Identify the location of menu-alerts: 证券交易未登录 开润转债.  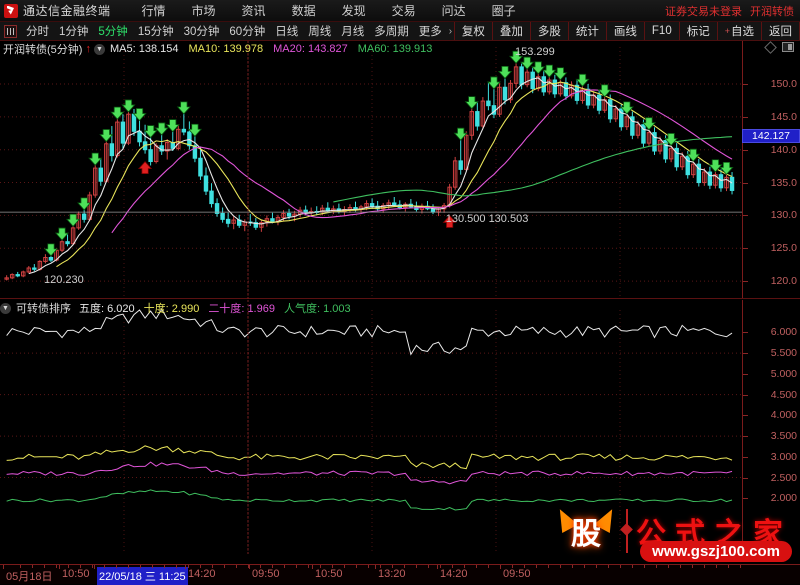
(729, 11).